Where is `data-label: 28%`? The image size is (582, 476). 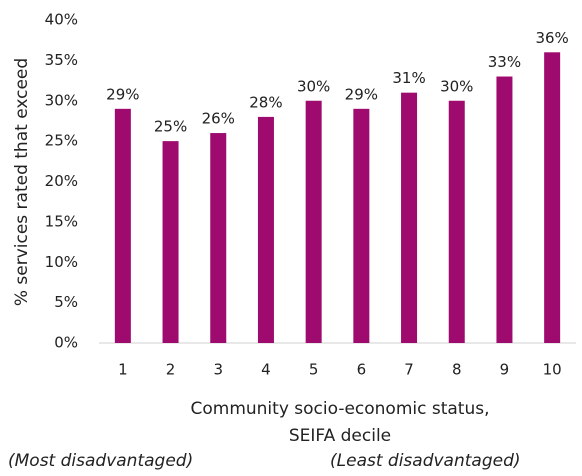
data-label: 28% is located at coordinates (265, 102).